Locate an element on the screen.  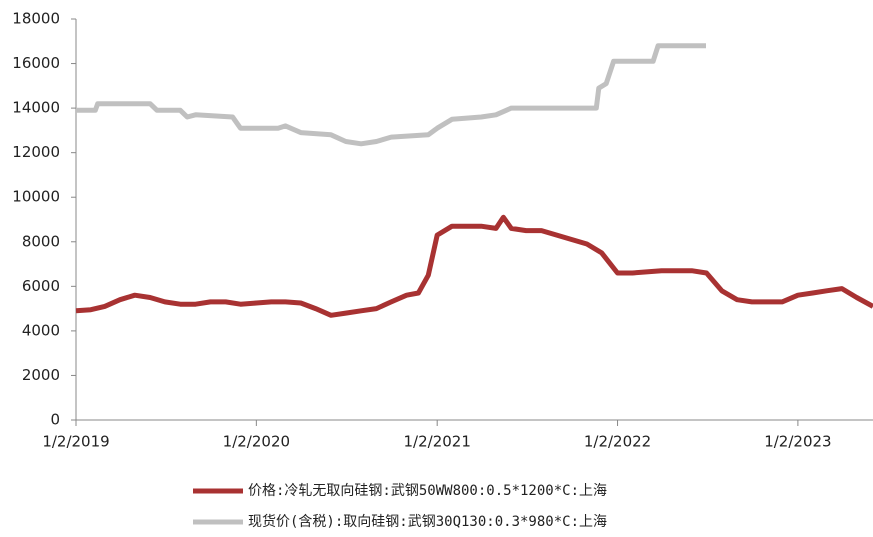
y-tick-label: 0 is located at coordinates (55, 420).